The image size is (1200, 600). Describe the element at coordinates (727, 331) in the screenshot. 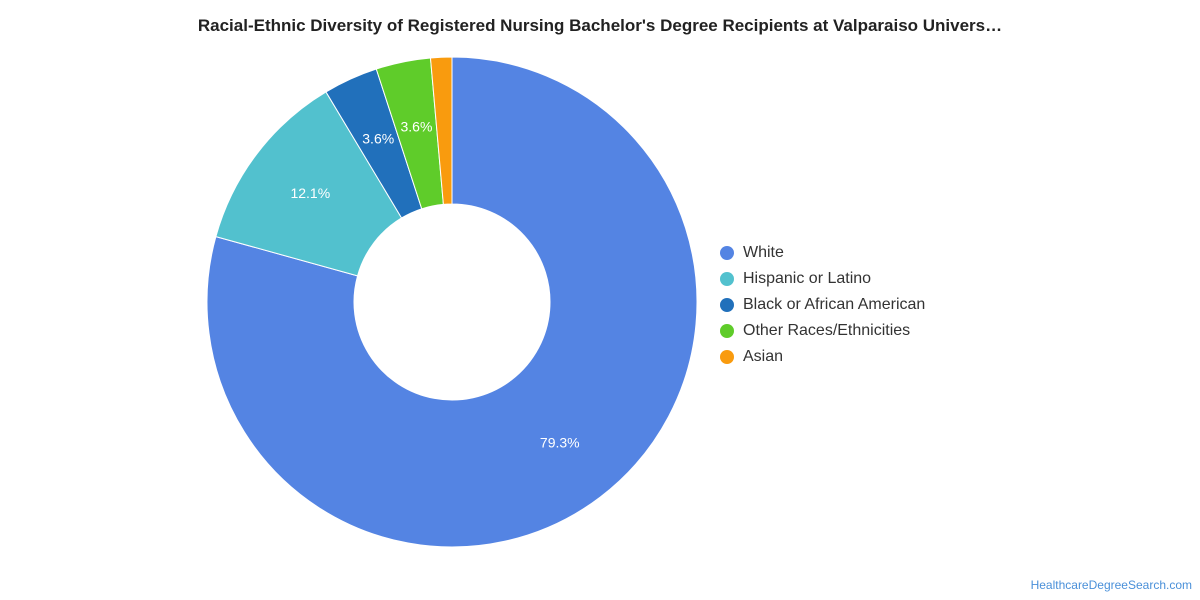

I see `legend-swatch-other-races` at that location.